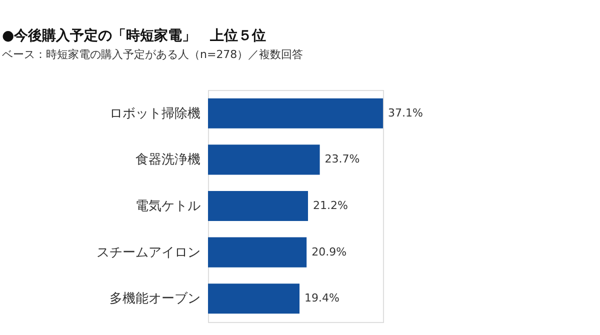  I want to click on chart-subtitle: ベース：時短家電の購入予定がある人（n=278）／複数回答, so click(153, 54).